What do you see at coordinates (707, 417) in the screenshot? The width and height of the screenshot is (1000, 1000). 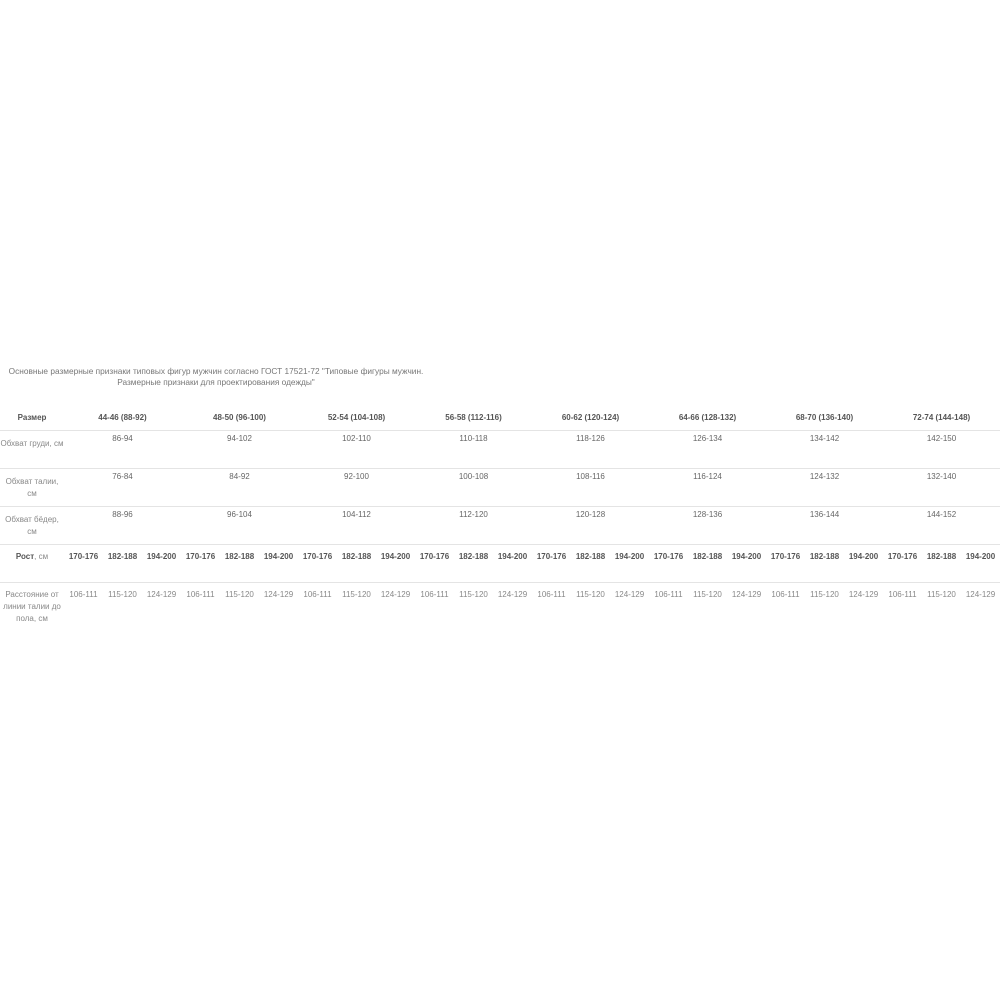 I see `size-header: 64-66 (128-132)` at bounding box center [707, 417].